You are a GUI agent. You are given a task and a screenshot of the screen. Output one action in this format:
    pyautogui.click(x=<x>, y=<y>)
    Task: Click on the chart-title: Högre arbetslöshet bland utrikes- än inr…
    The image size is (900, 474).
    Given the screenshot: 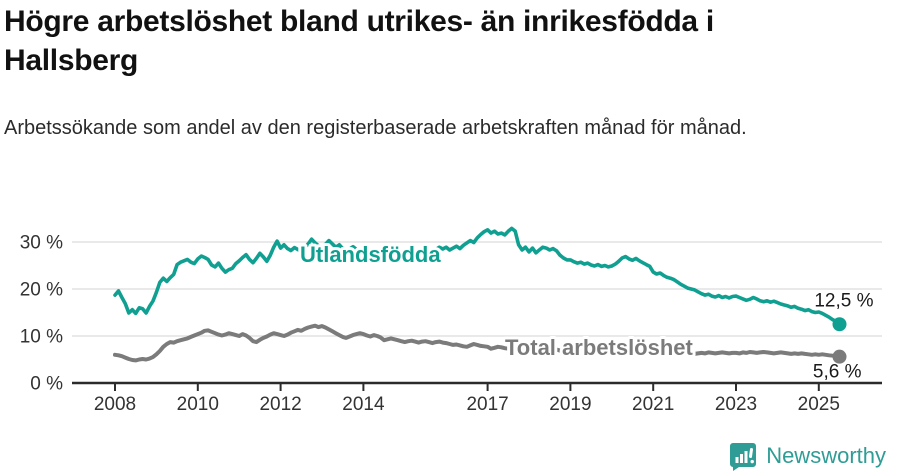 What is the action you would take?
    pyautogui.click(x=359, y=41)
    